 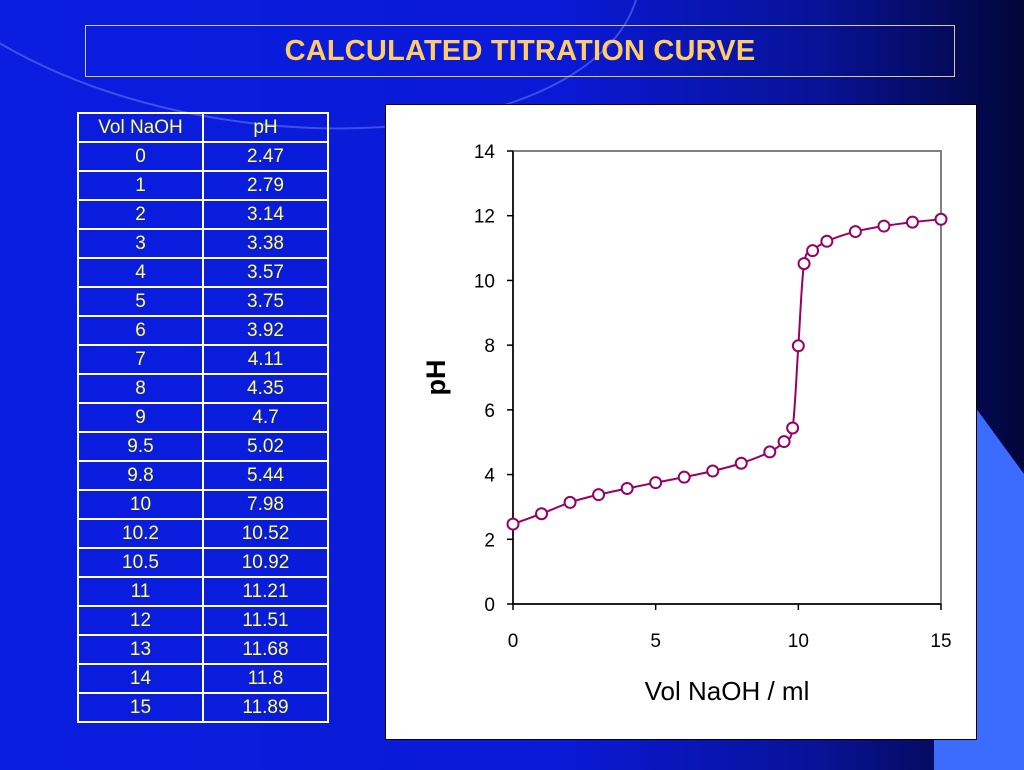 I want to click on table-row: 15 11.89, so click(x=203, y=707).